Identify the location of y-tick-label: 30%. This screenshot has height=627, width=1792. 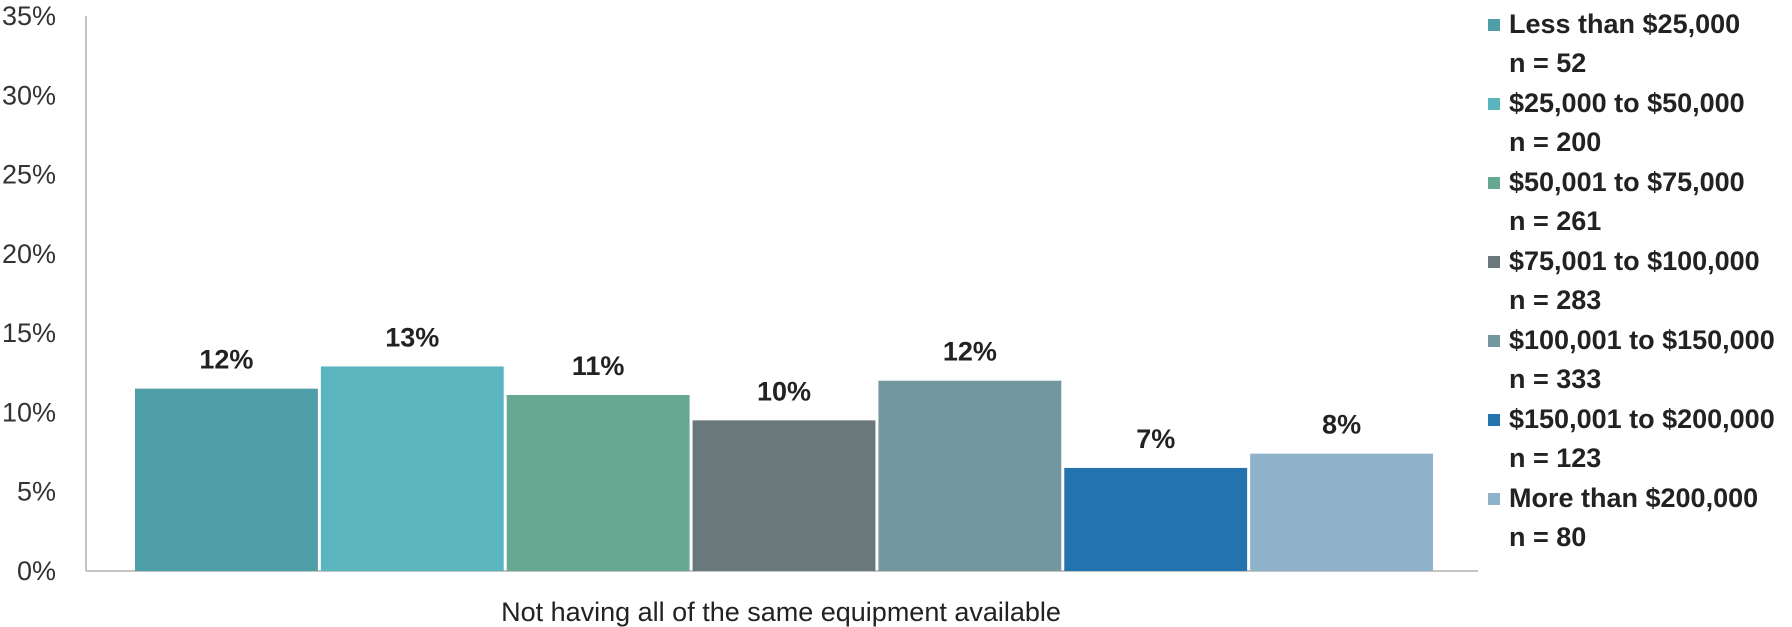
(29, 95).